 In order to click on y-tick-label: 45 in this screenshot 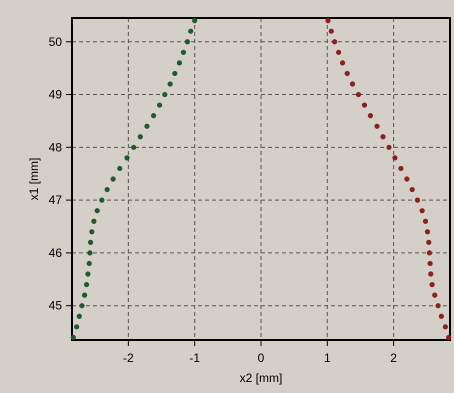, I will do `click(56, 306)`.